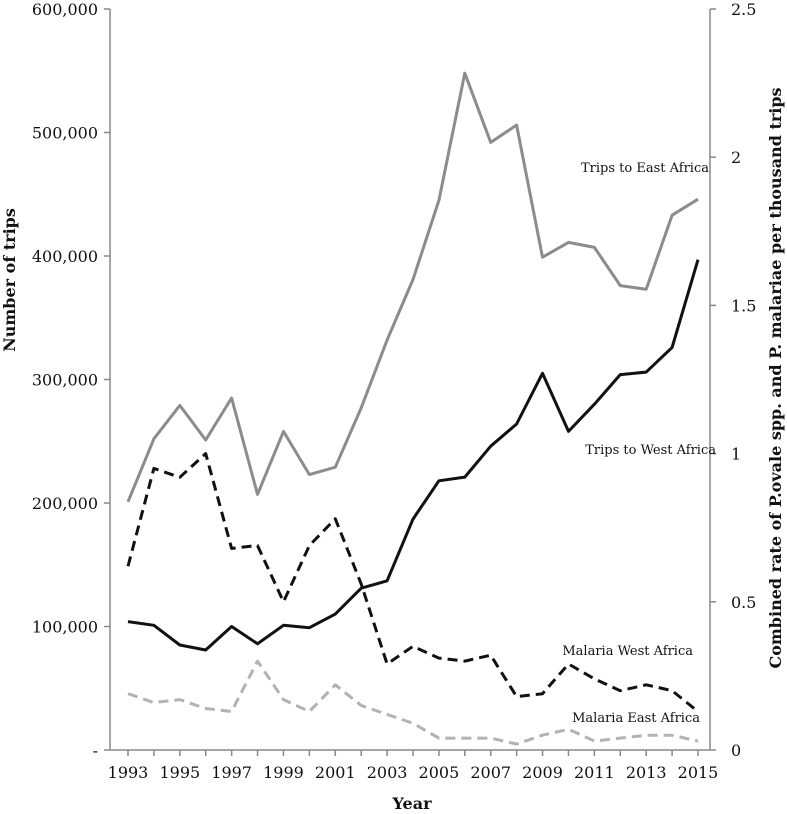 This screenshot has width=787, height=814. Describe the element at coordinates (743, 9) in the screenshot. I see `right-axis-tick-label: 2.5` at that location.